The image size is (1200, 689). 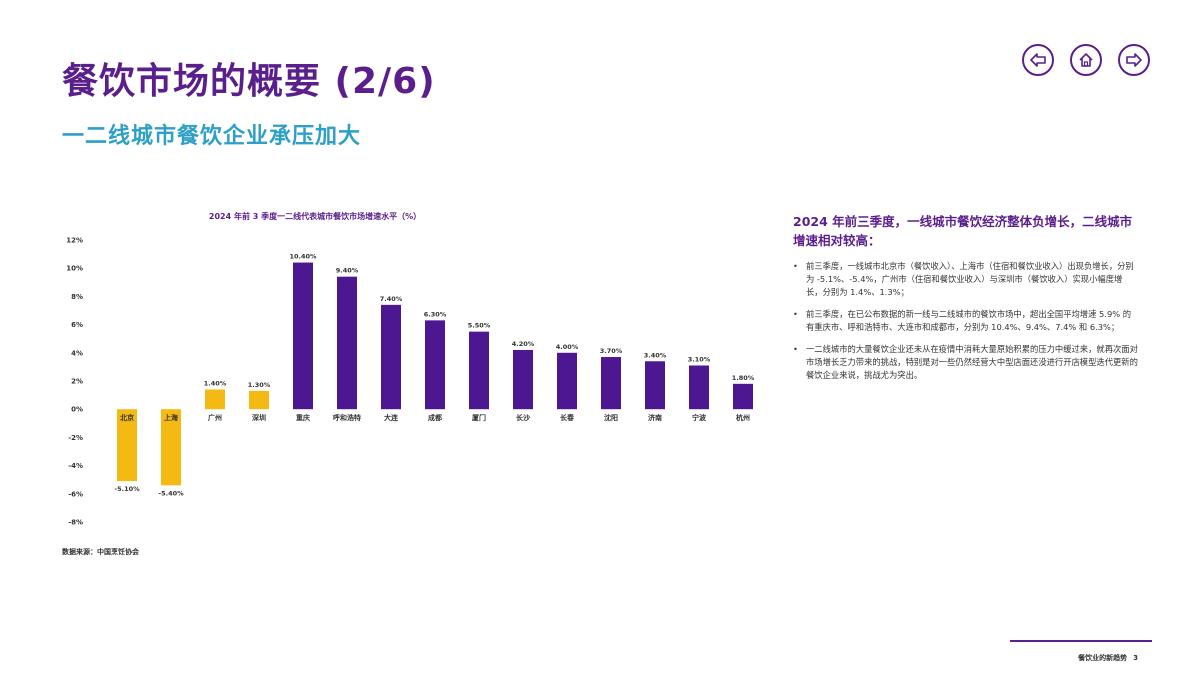 I want to click on data-label: 3.10%, so click(x=699, y=359).